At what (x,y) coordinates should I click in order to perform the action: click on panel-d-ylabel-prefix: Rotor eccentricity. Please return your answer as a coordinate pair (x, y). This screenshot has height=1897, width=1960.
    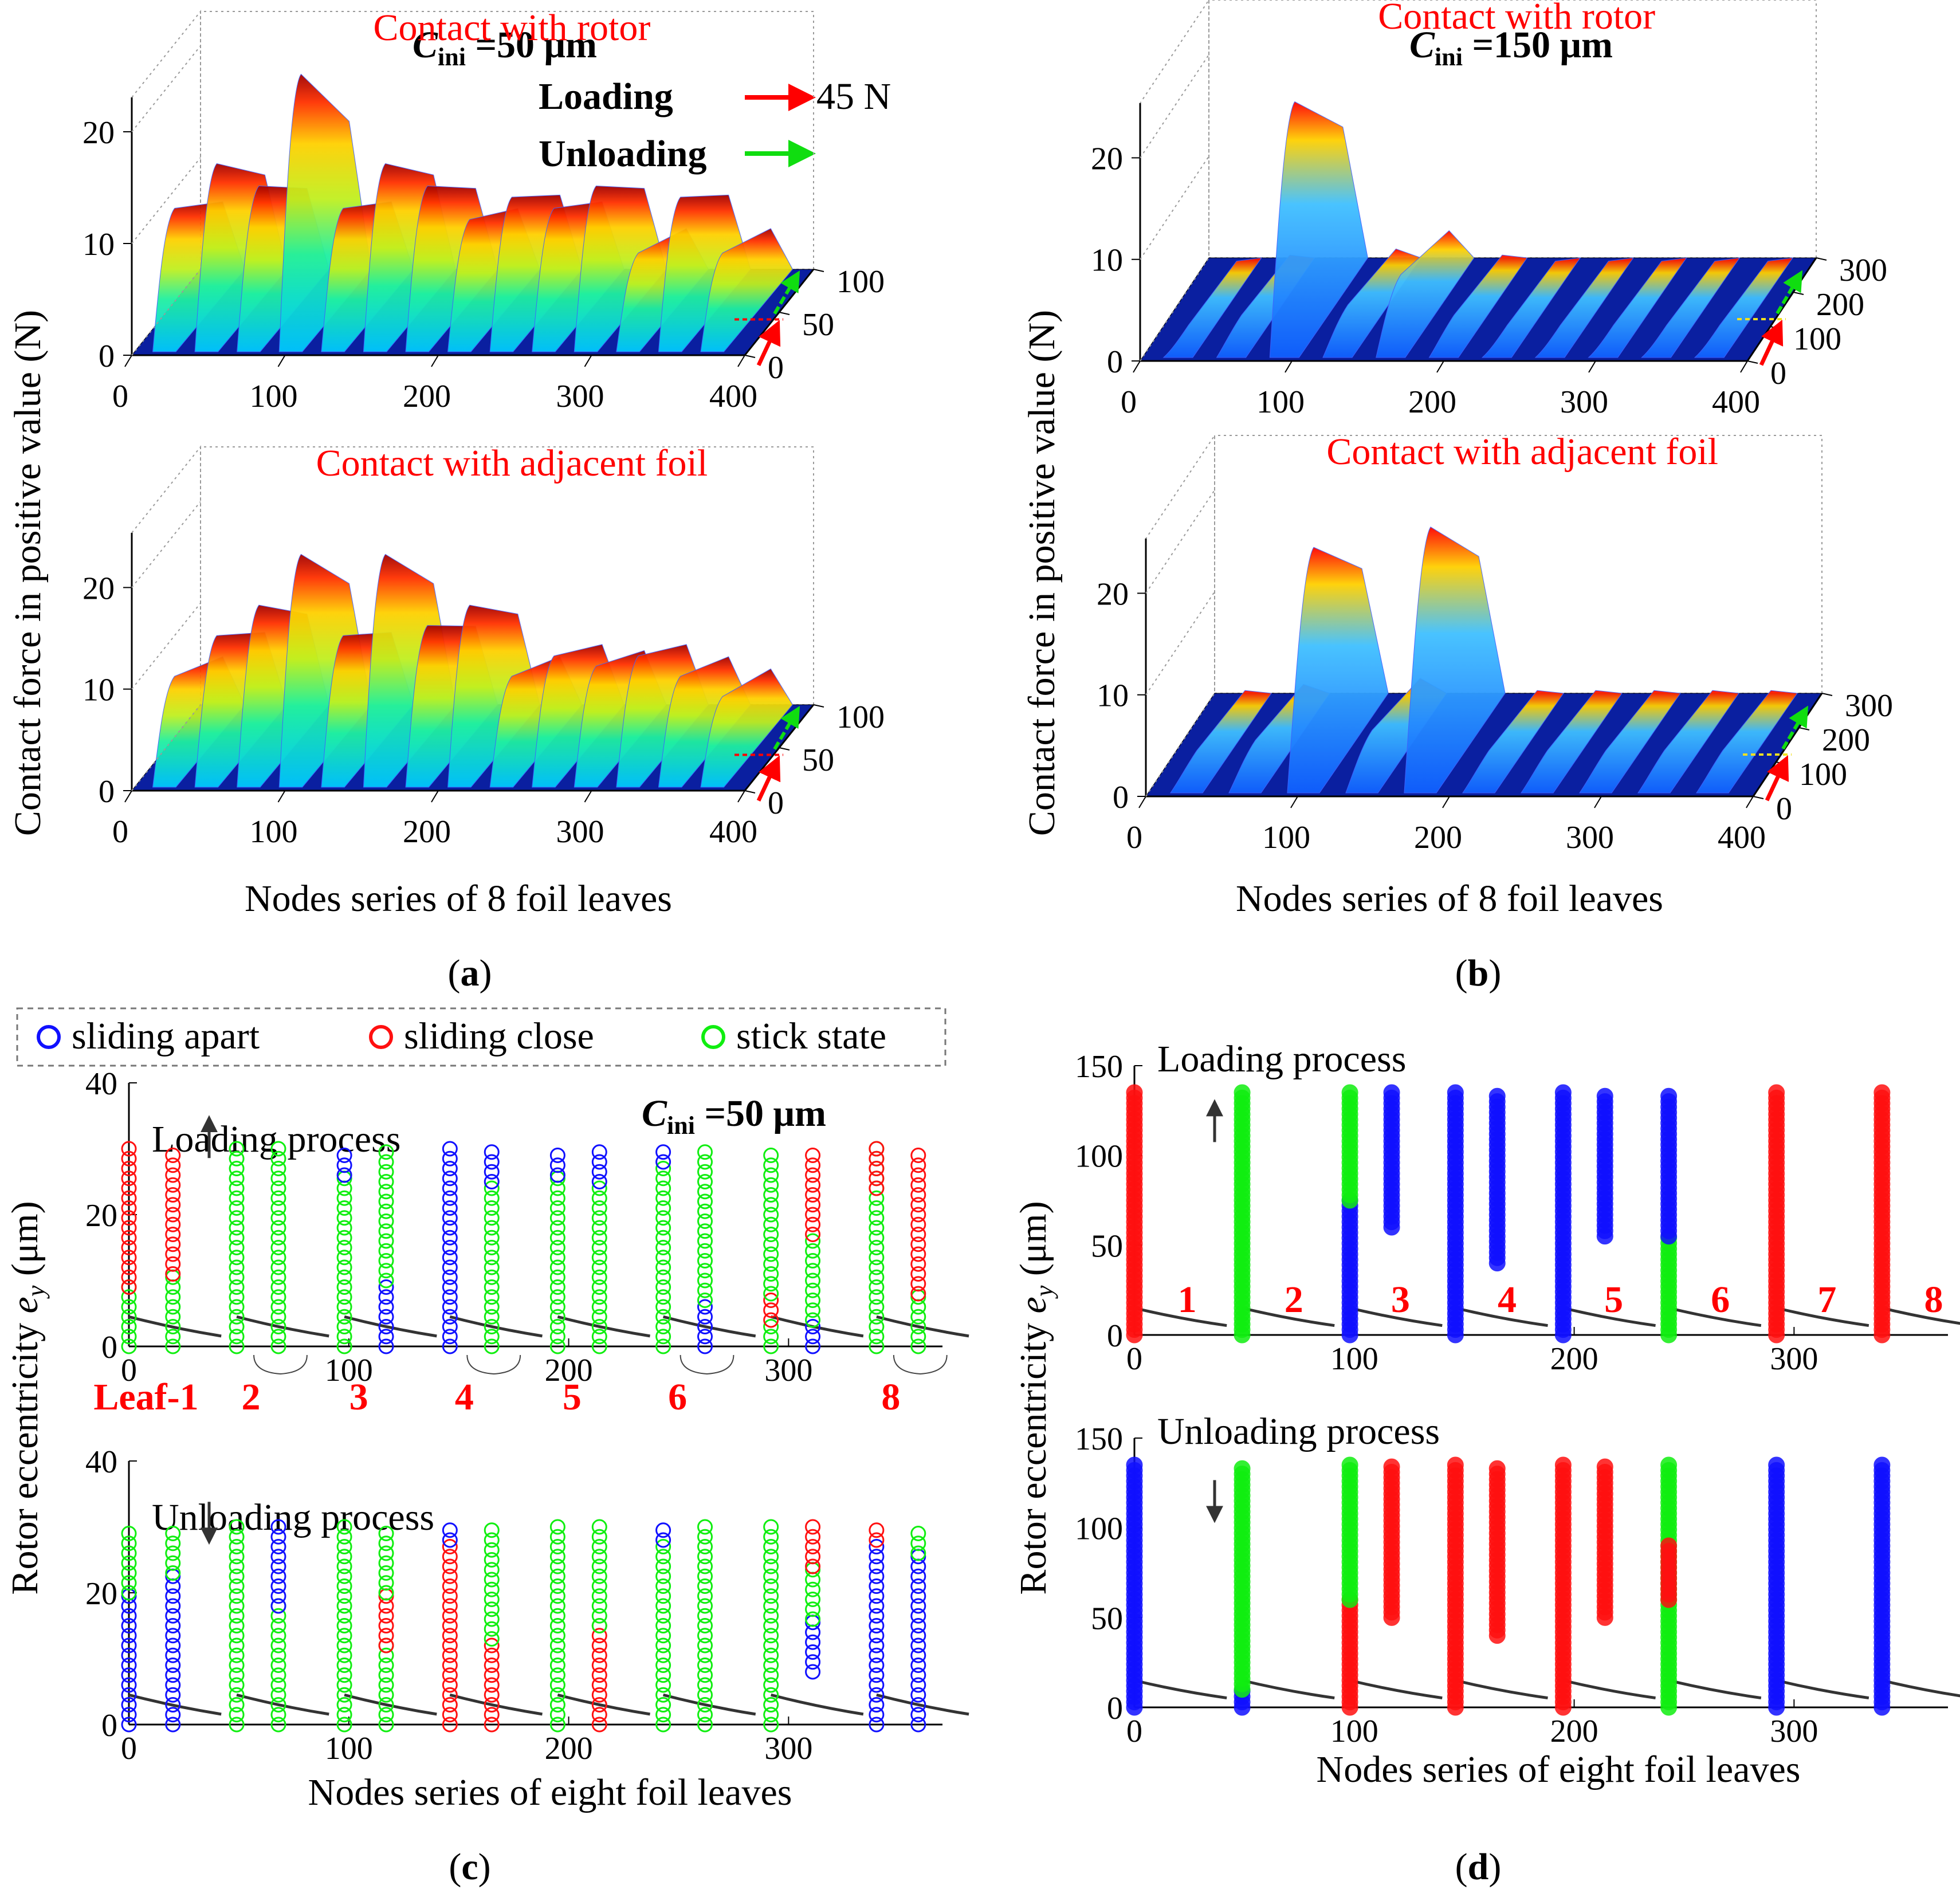
    Looking at the image, I should click on (1033, 1453).